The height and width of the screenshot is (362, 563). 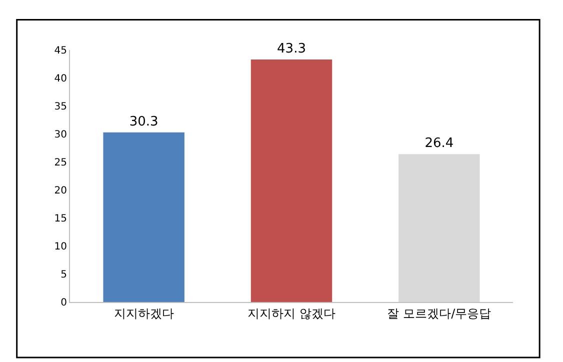 I want to click on y-tick-label: 0, so click(x=63, y=303).